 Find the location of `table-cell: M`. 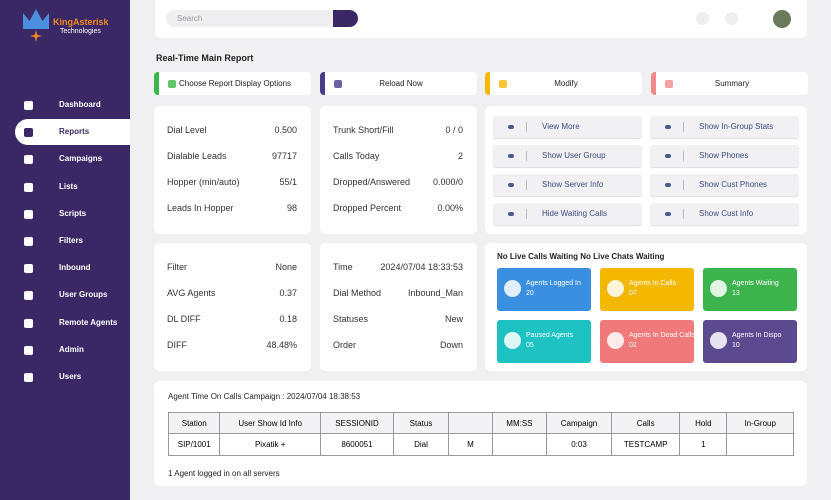

table-cell: M is located at coordinates (470, 444).